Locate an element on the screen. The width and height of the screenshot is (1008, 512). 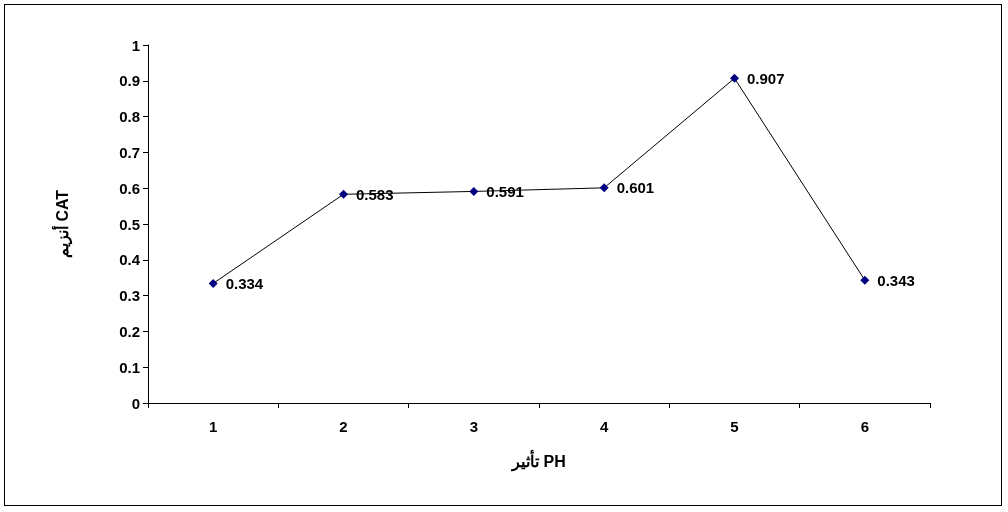
y-tick-label: 0.5 is located at coordinates (129, 224).